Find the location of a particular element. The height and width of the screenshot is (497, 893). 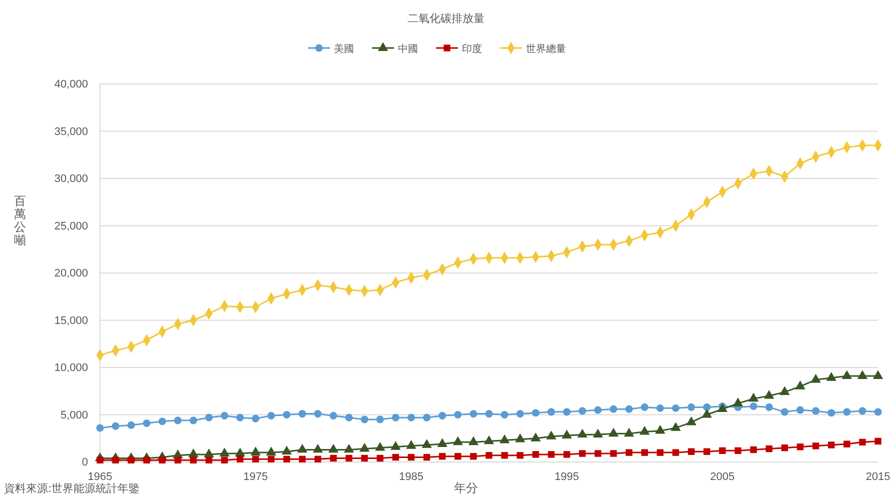

x-axis-title: 年分 is located at coordinates (466, 488).